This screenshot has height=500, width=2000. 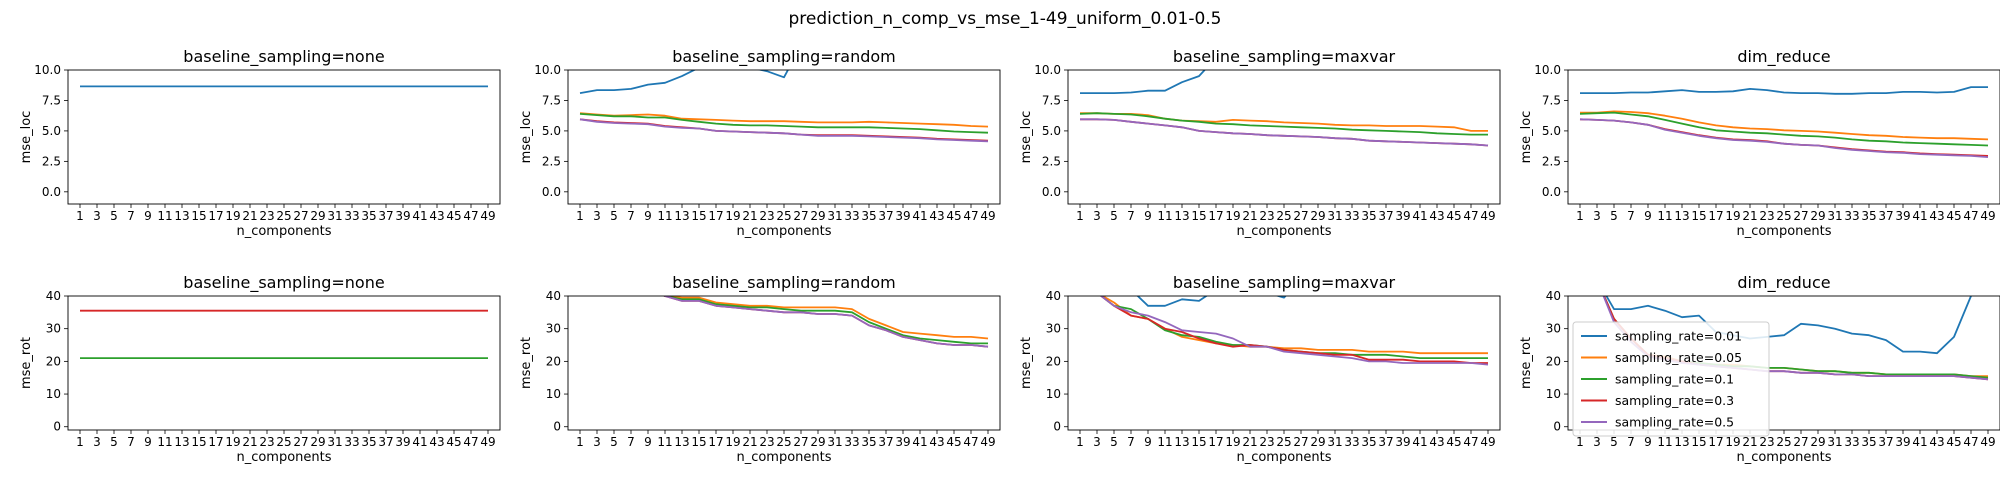 What do you see at coordinates (1080, 216) in the screenshot?
I see `x-tick-label: 1` at bounding box center [1080, 216].